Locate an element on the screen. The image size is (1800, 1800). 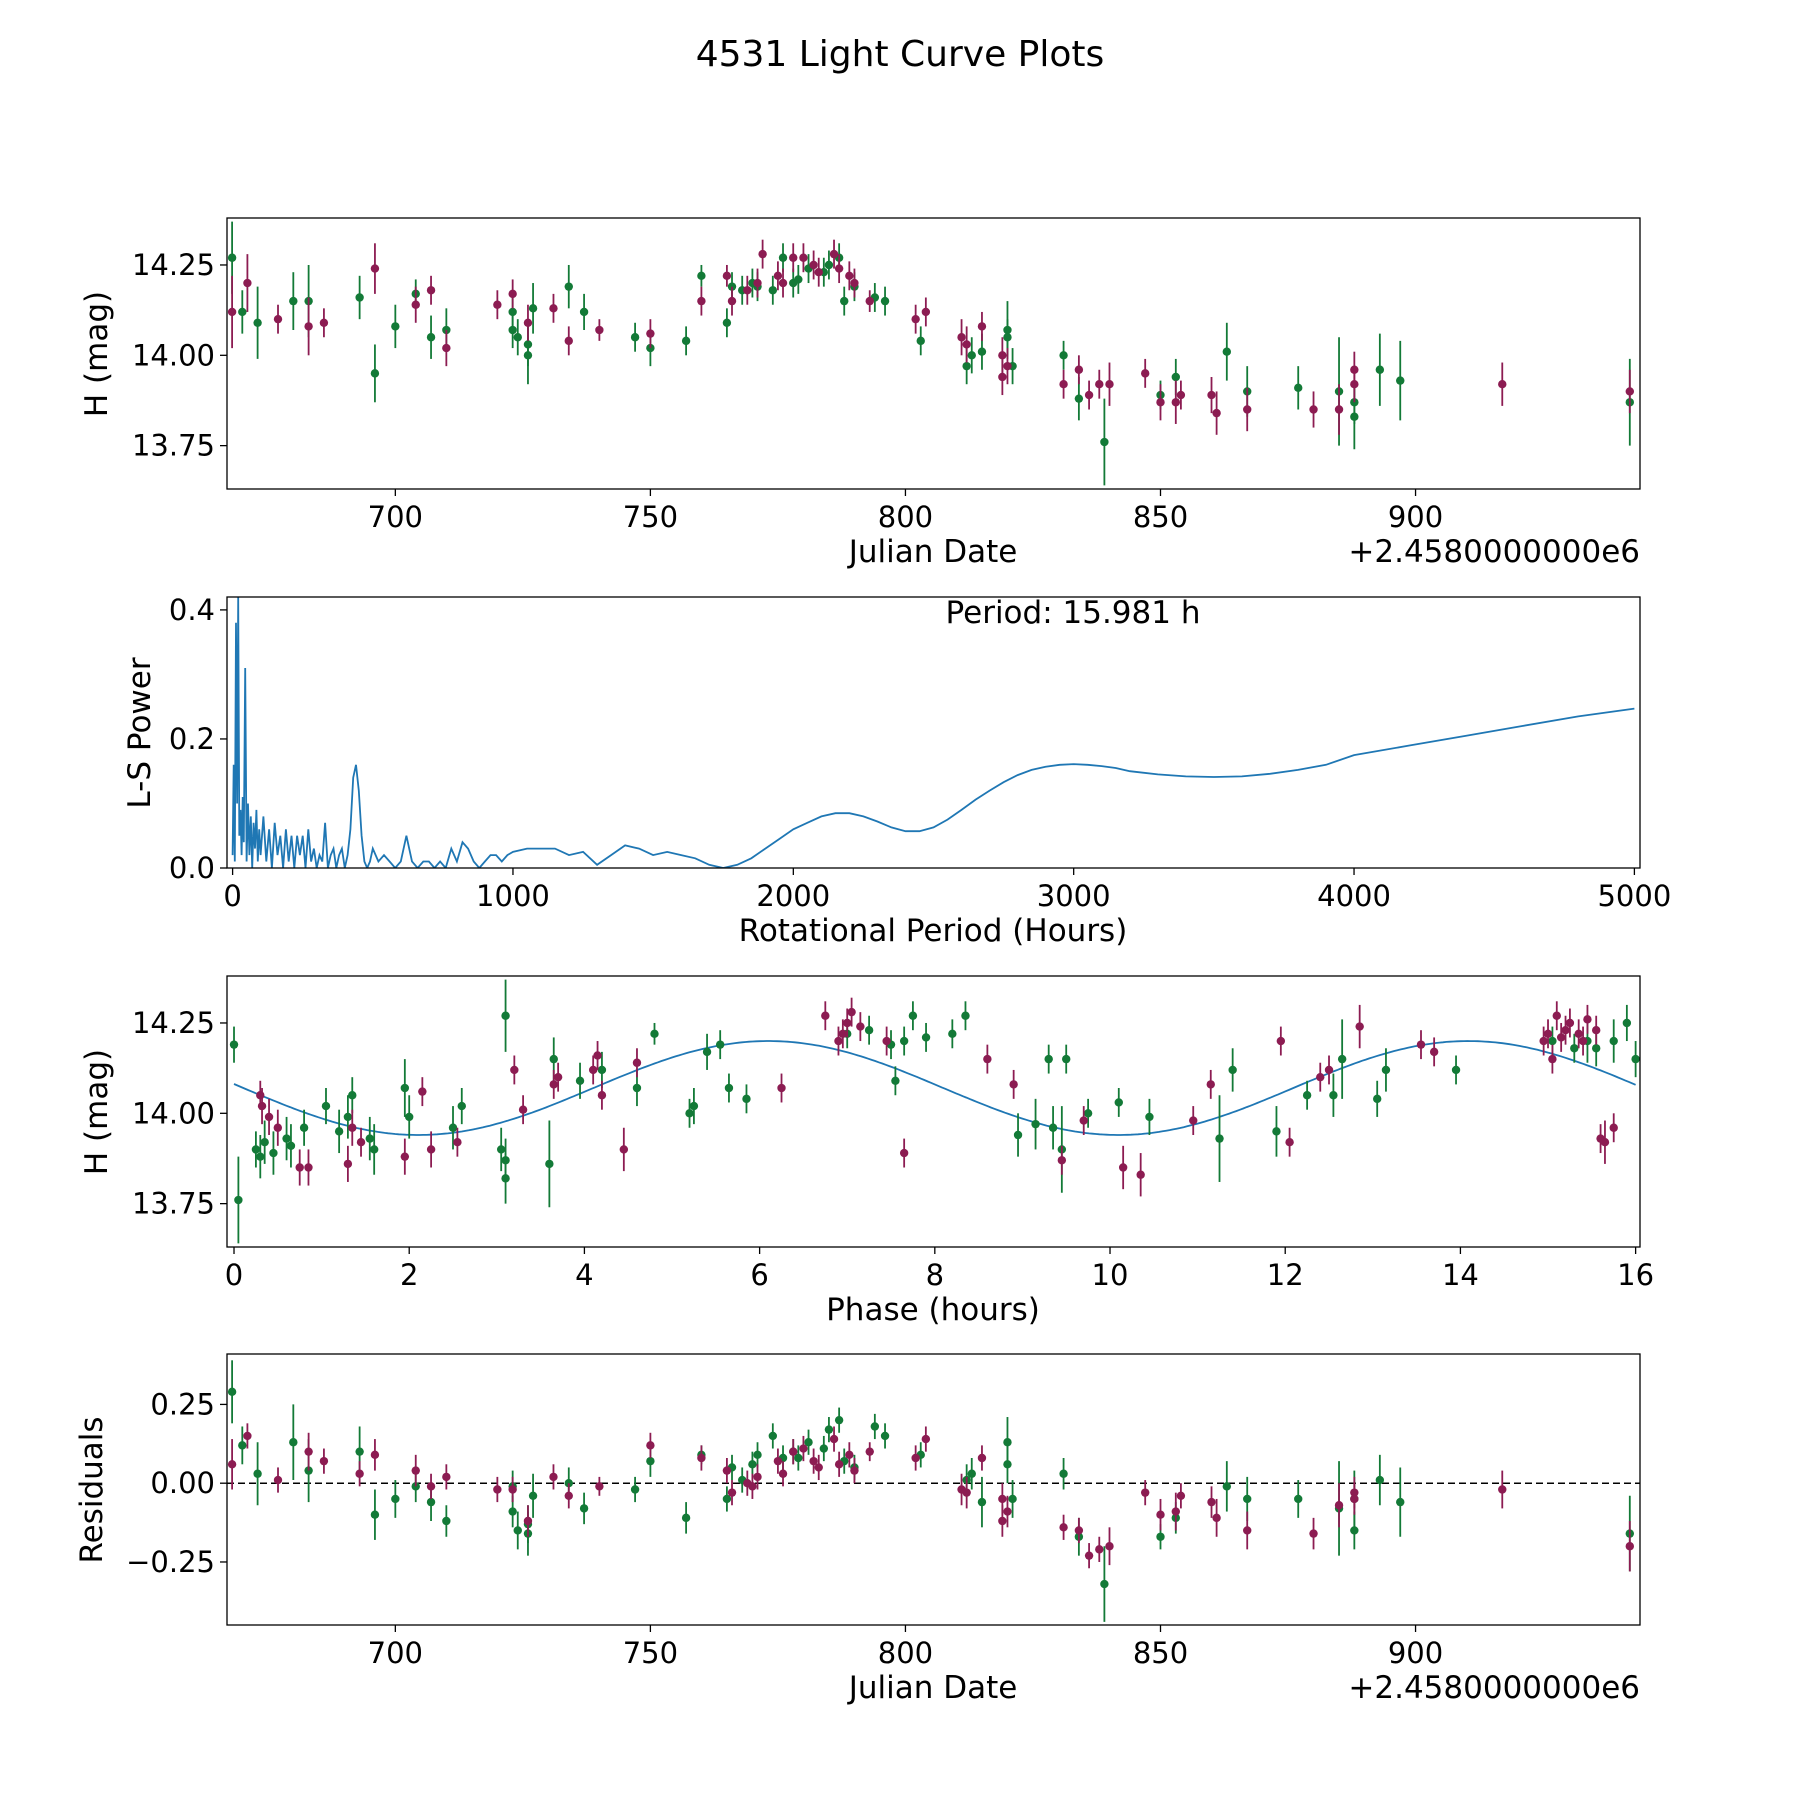
residuals-frame is located at coordinates (933, 1489).